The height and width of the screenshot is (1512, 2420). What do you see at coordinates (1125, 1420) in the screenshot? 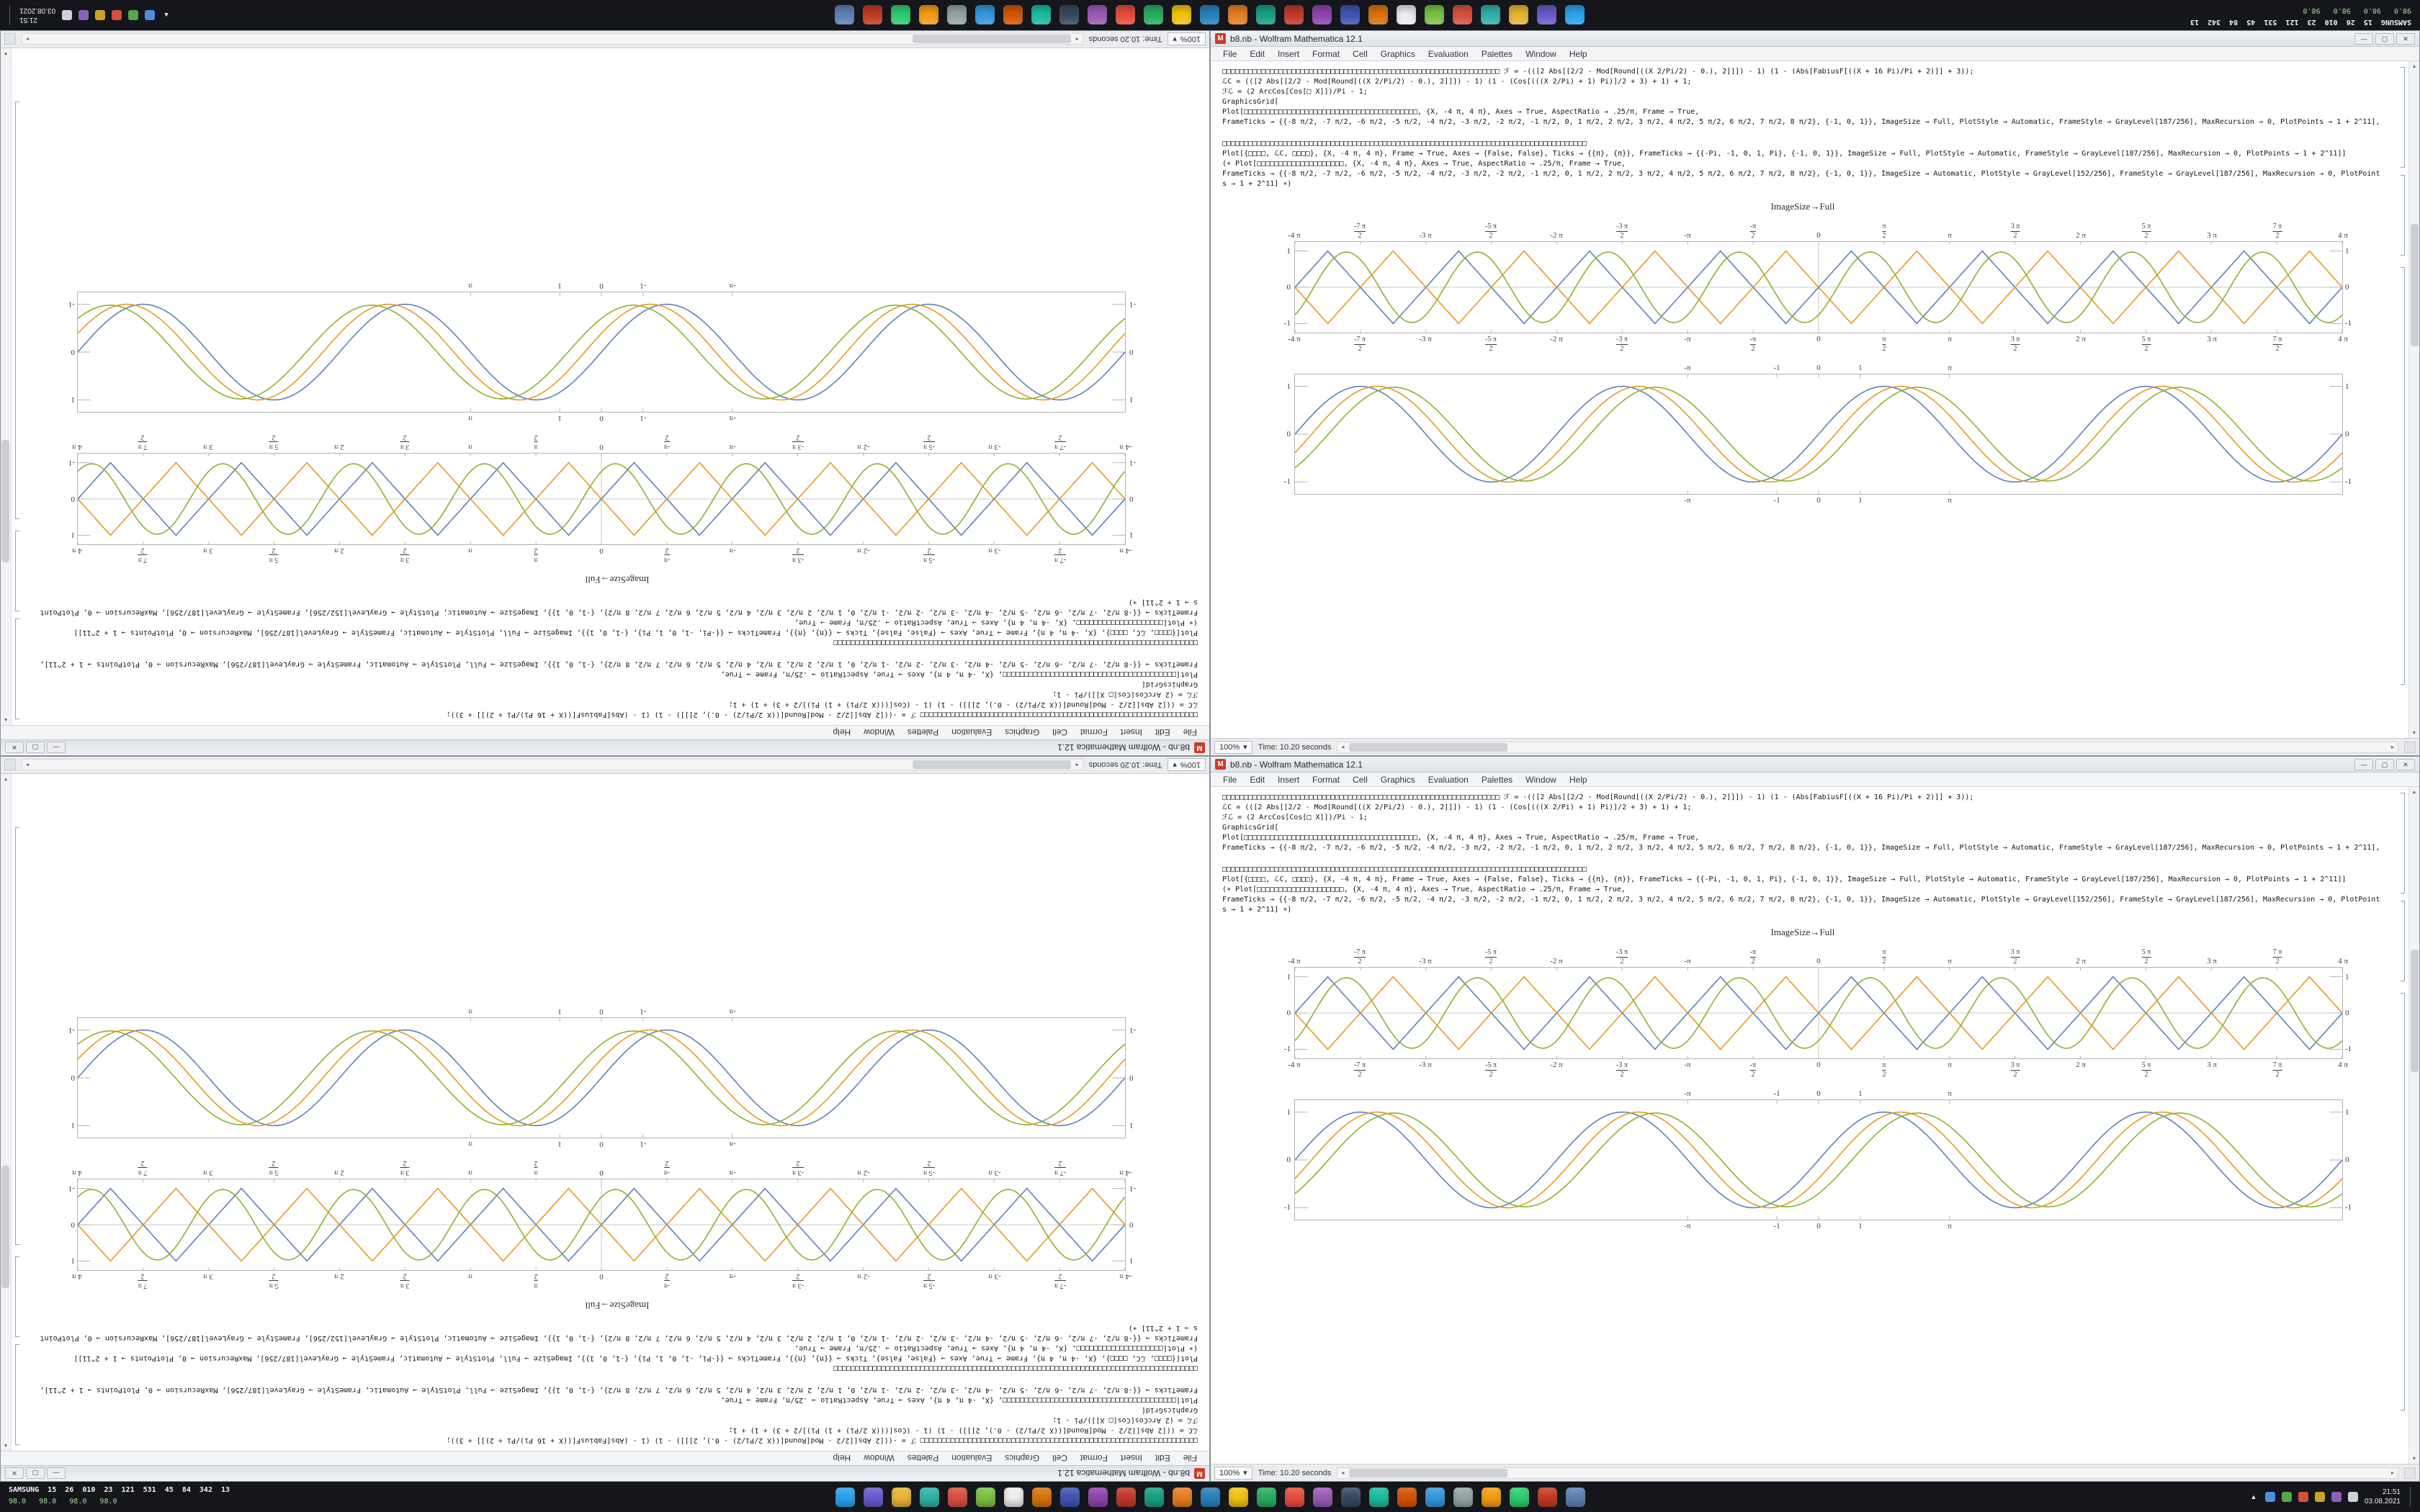
I see `code-line: ℱℒ = (2 ArcCos[Cos[□ X]])/Pi - 1;` at bounding box center [1125, 1420].